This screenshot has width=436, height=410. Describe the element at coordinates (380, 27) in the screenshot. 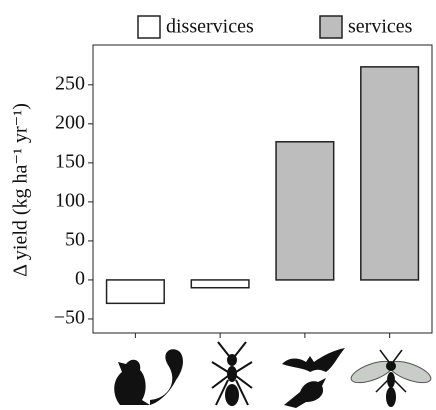

I see `legend-label: services` at that location.